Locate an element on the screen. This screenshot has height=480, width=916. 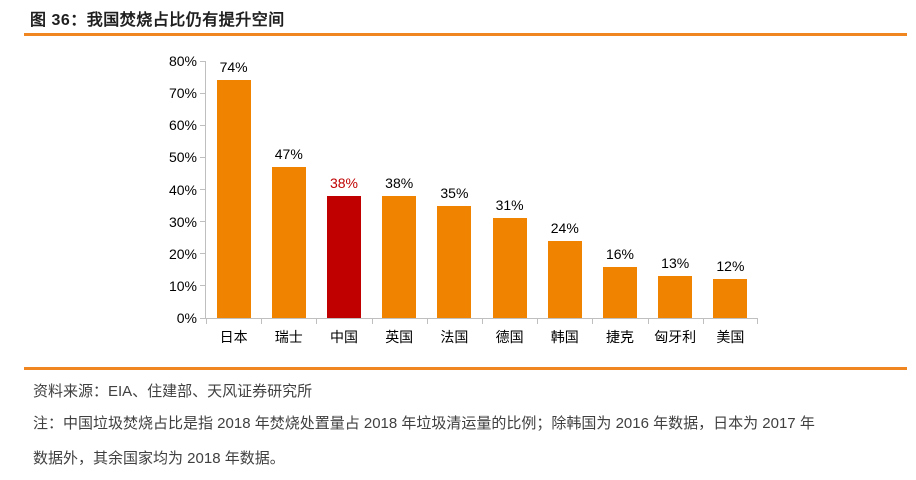
category-label: 匈牙利 is located at coordinates (675, 337).